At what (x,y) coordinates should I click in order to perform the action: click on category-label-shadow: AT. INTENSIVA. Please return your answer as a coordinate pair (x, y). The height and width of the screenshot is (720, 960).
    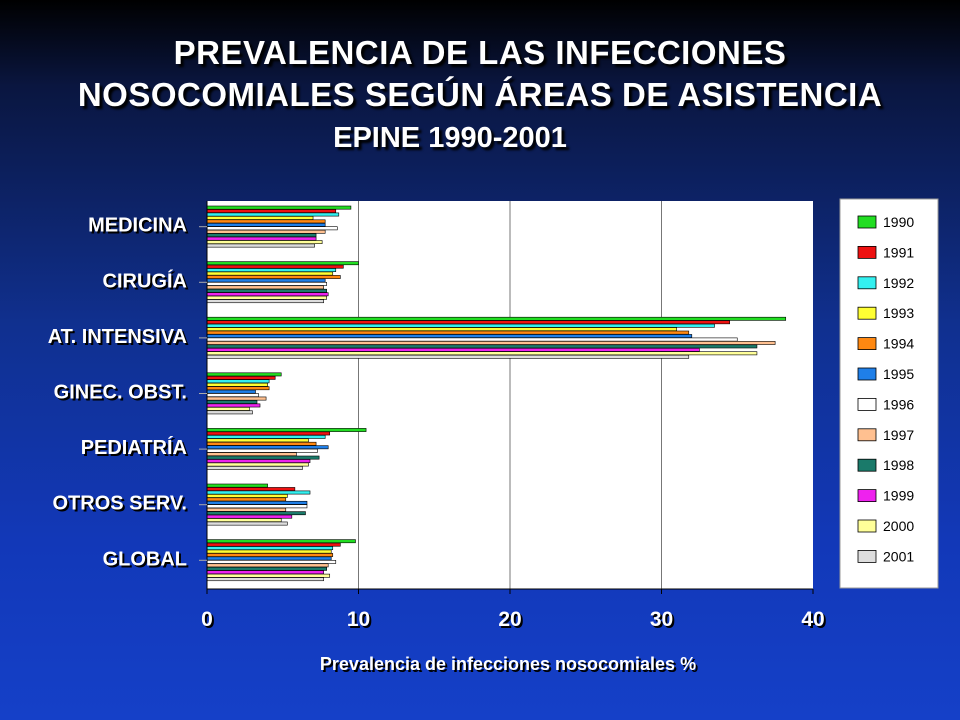
    Looking at the image, I should click on (119, 339).